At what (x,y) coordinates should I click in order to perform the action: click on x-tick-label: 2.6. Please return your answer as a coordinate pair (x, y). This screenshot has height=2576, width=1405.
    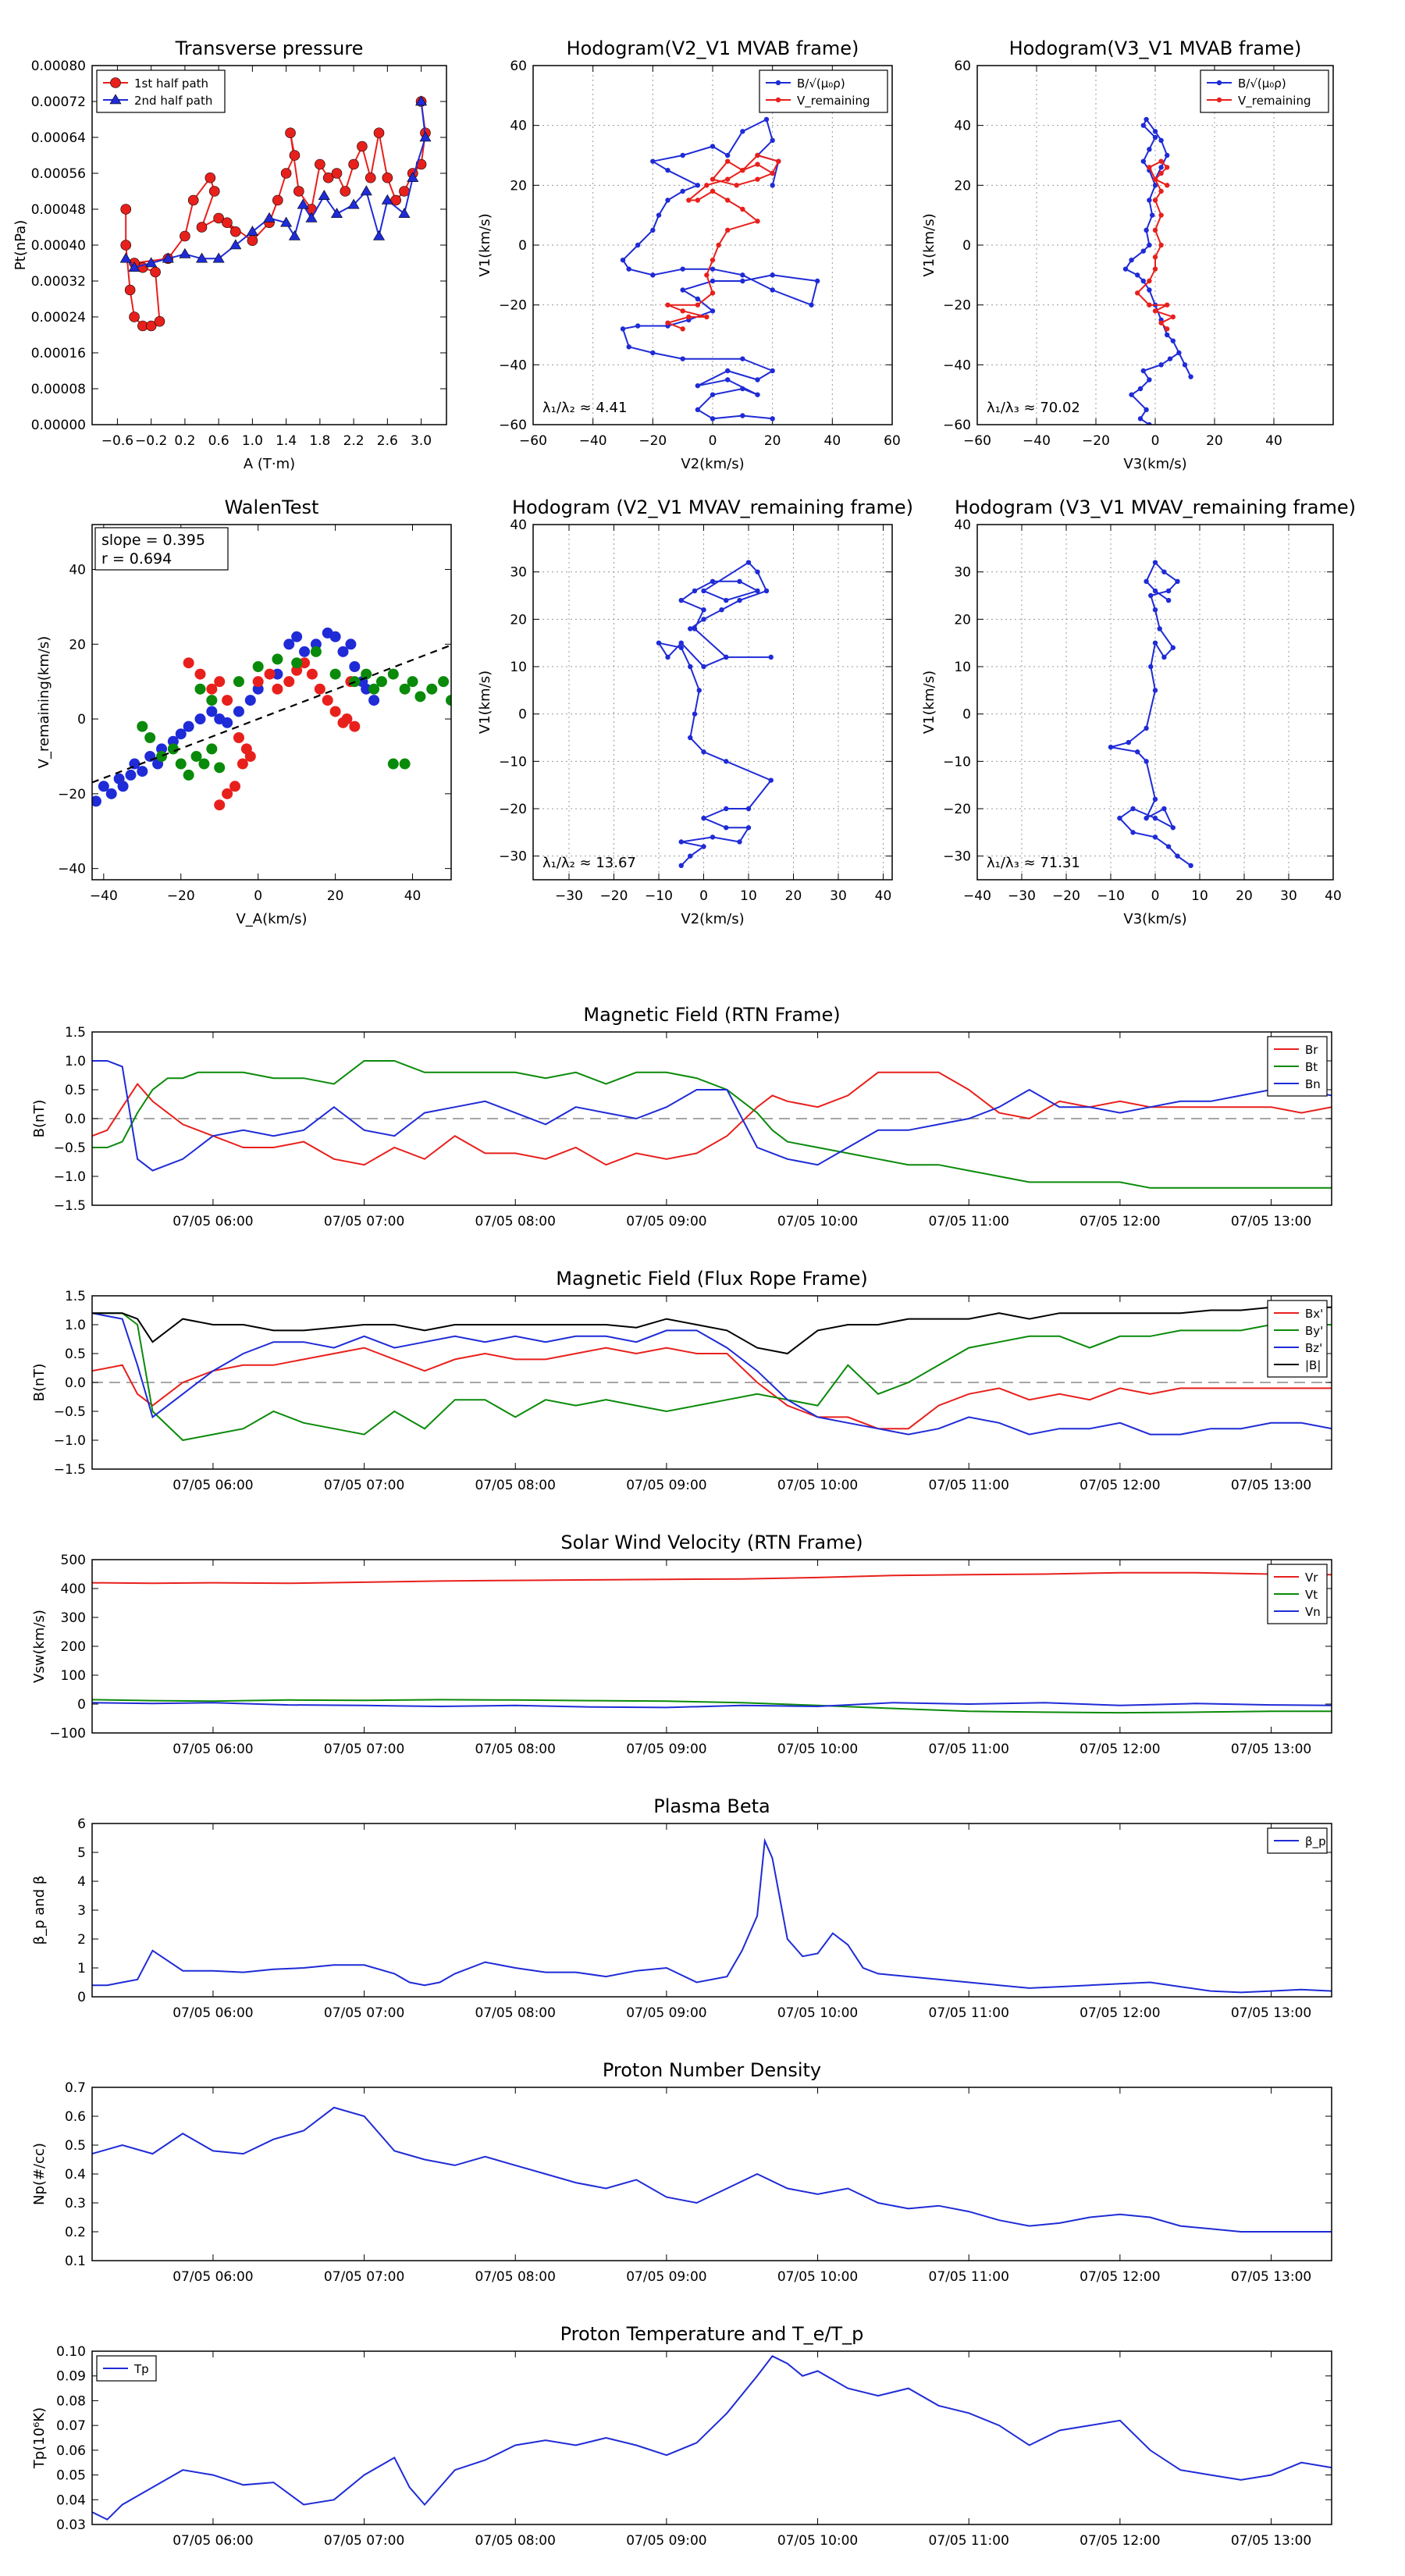
    Looking at the image, I should click on (388, 441).